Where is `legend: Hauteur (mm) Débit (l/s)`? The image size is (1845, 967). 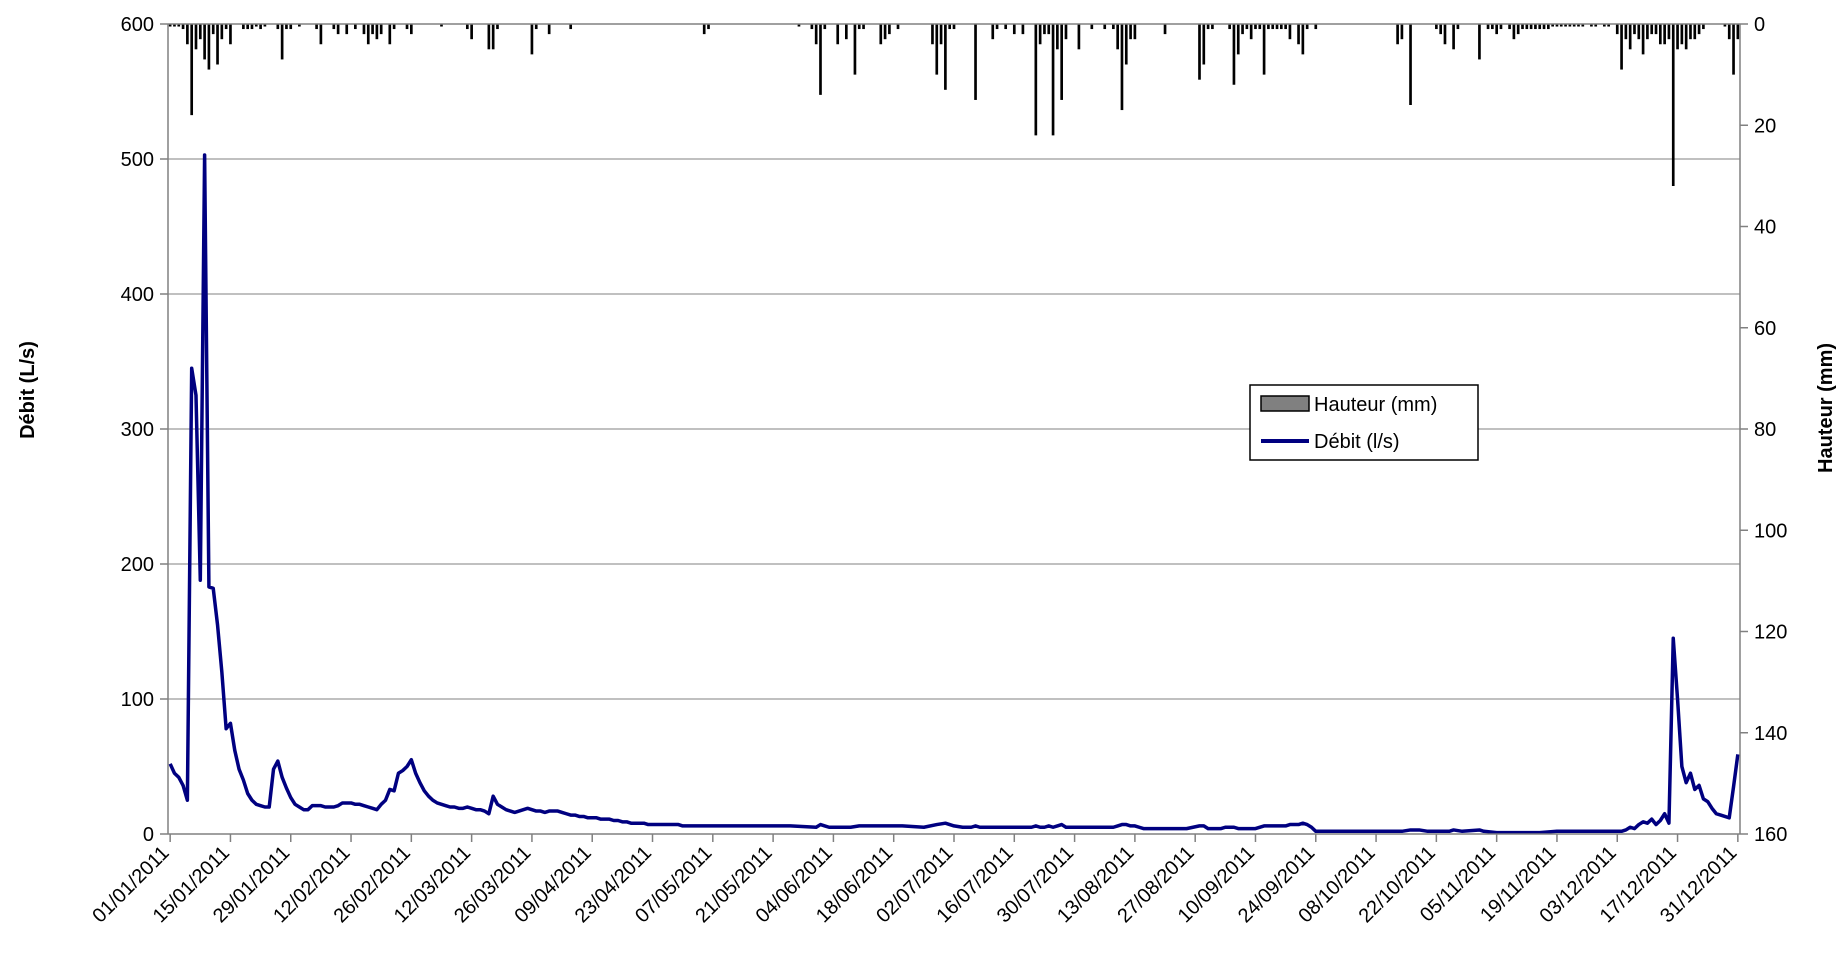
legend: Hauteur (mm) Débit (l/s) is located at coordinates (1364, 422).